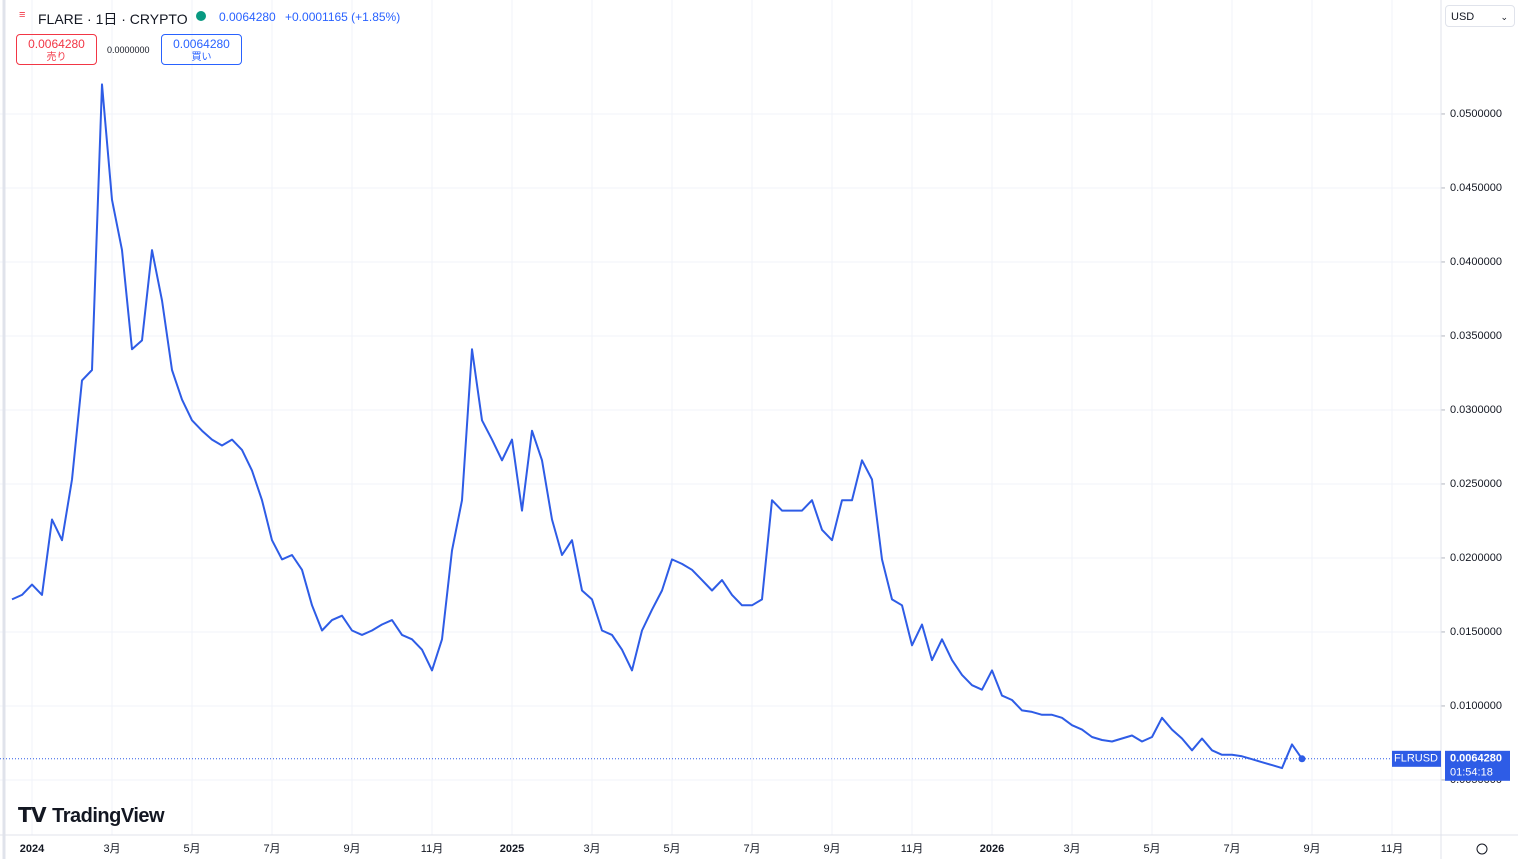 This screenshot has width=1518, height=859. What do you see at coordinates (992, 849) in the screenshot?
I see `x-tick-label: 2026` at bounding box center [992, 849].